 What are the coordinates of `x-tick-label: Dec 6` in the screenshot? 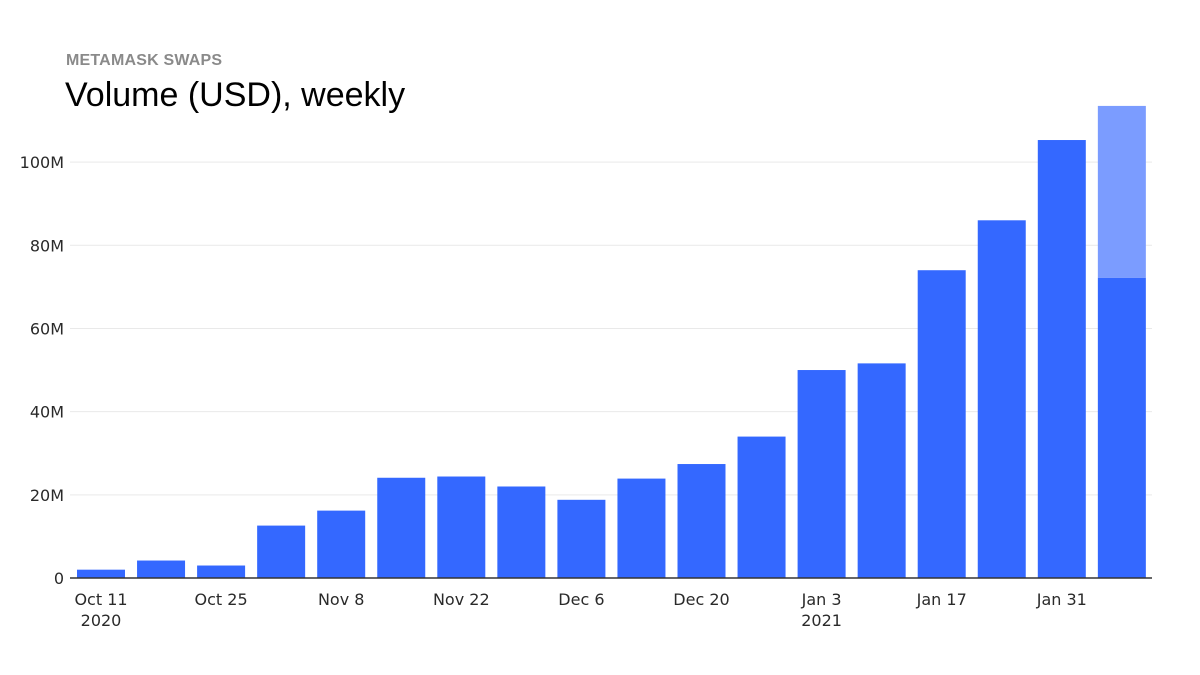 It's located at (581, 599).